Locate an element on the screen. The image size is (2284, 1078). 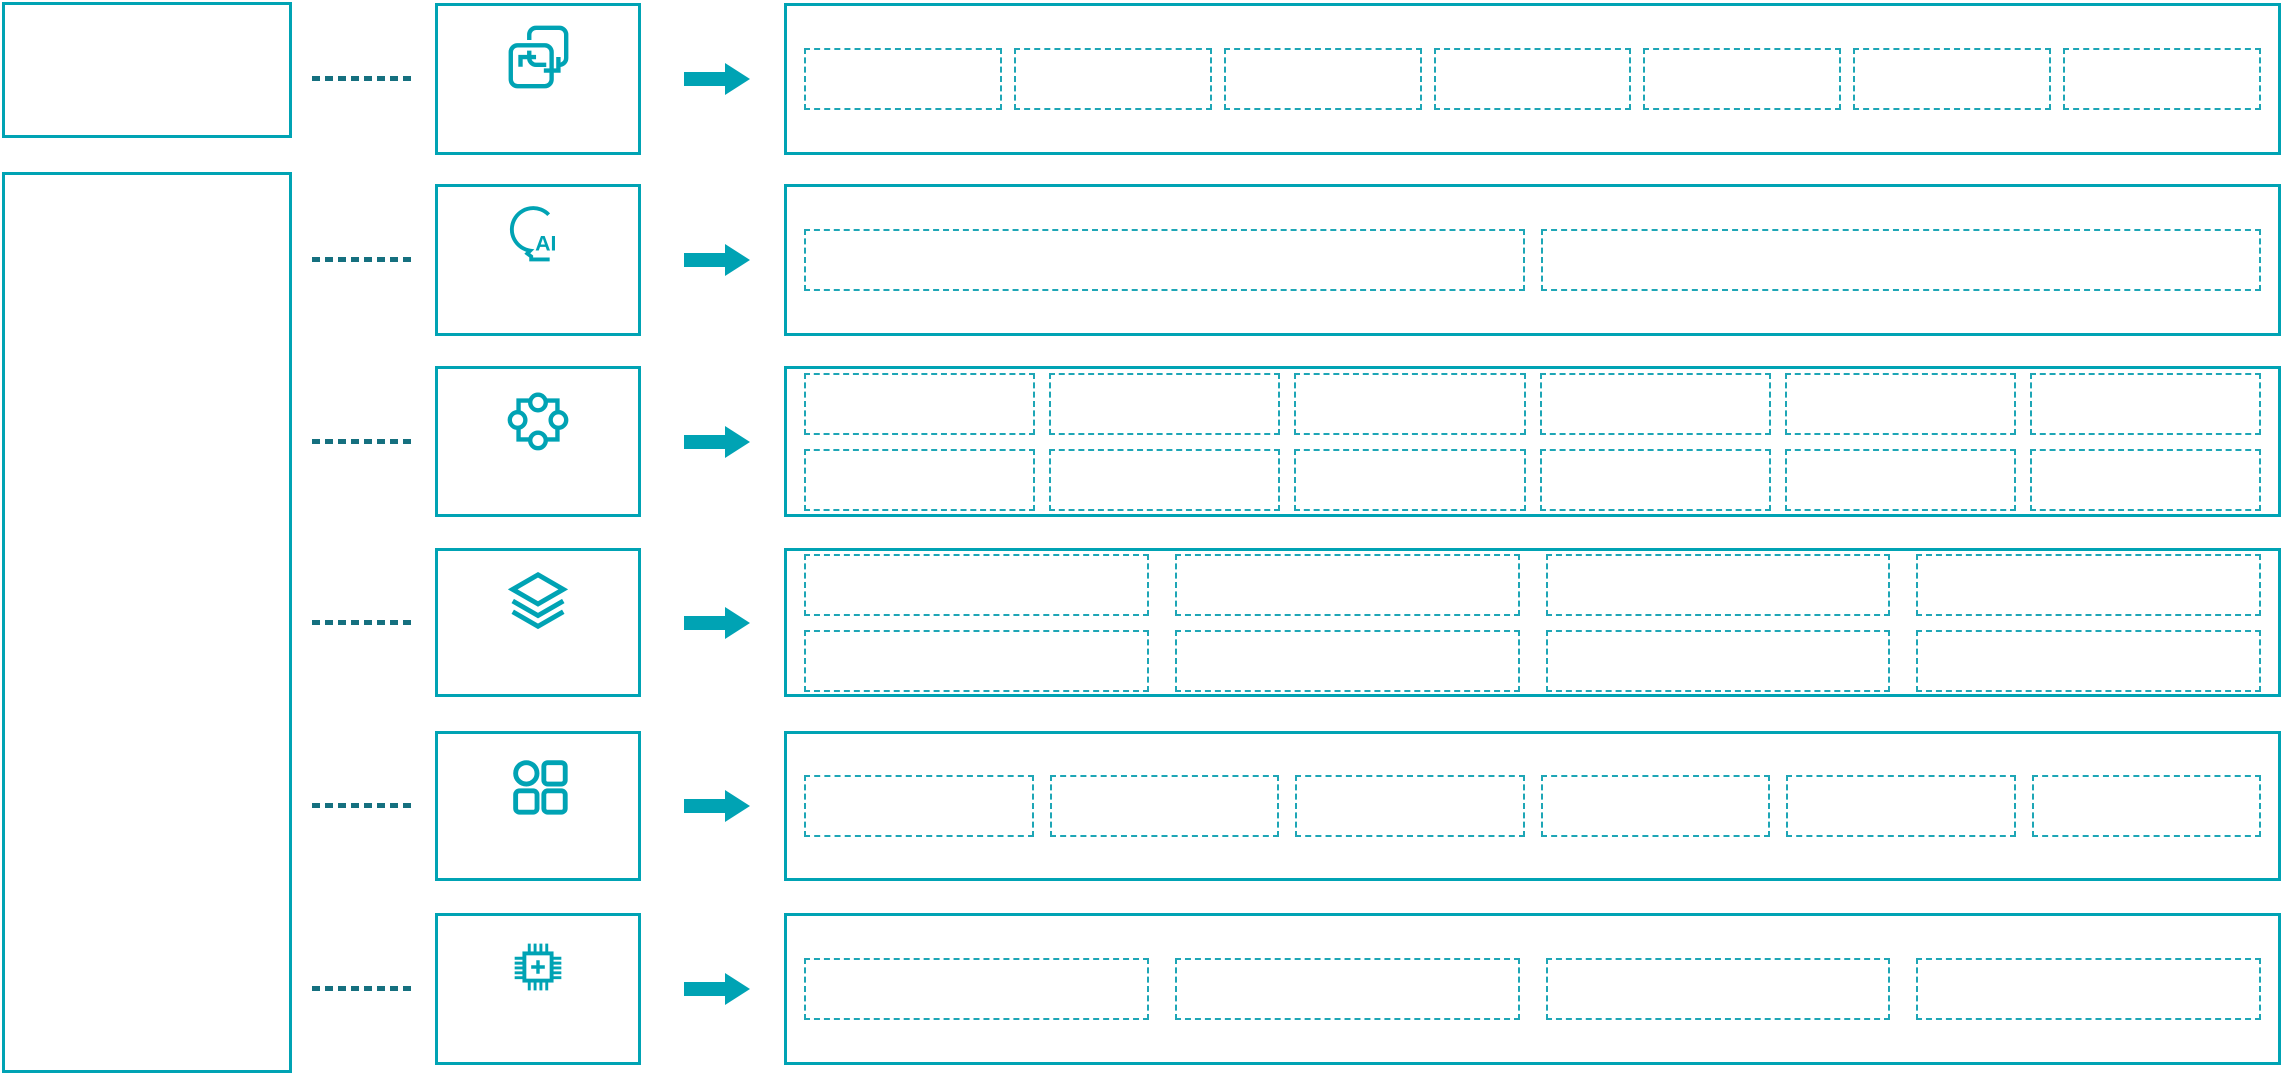
left-top-box is located at coordinates (147, 70).